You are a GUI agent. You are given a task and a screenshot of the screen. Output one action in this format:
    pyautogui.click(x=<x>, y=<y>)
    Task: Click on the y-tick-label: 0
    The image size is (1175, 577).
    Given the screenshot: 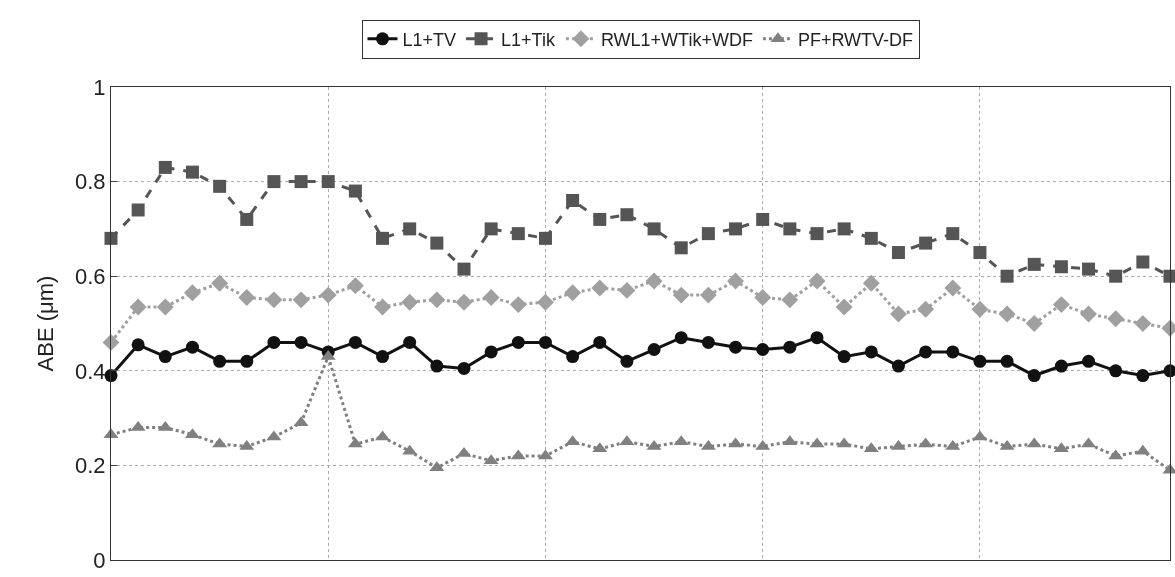 What is the action you would take?
    pyautogui.click(x=99, y=560)
    